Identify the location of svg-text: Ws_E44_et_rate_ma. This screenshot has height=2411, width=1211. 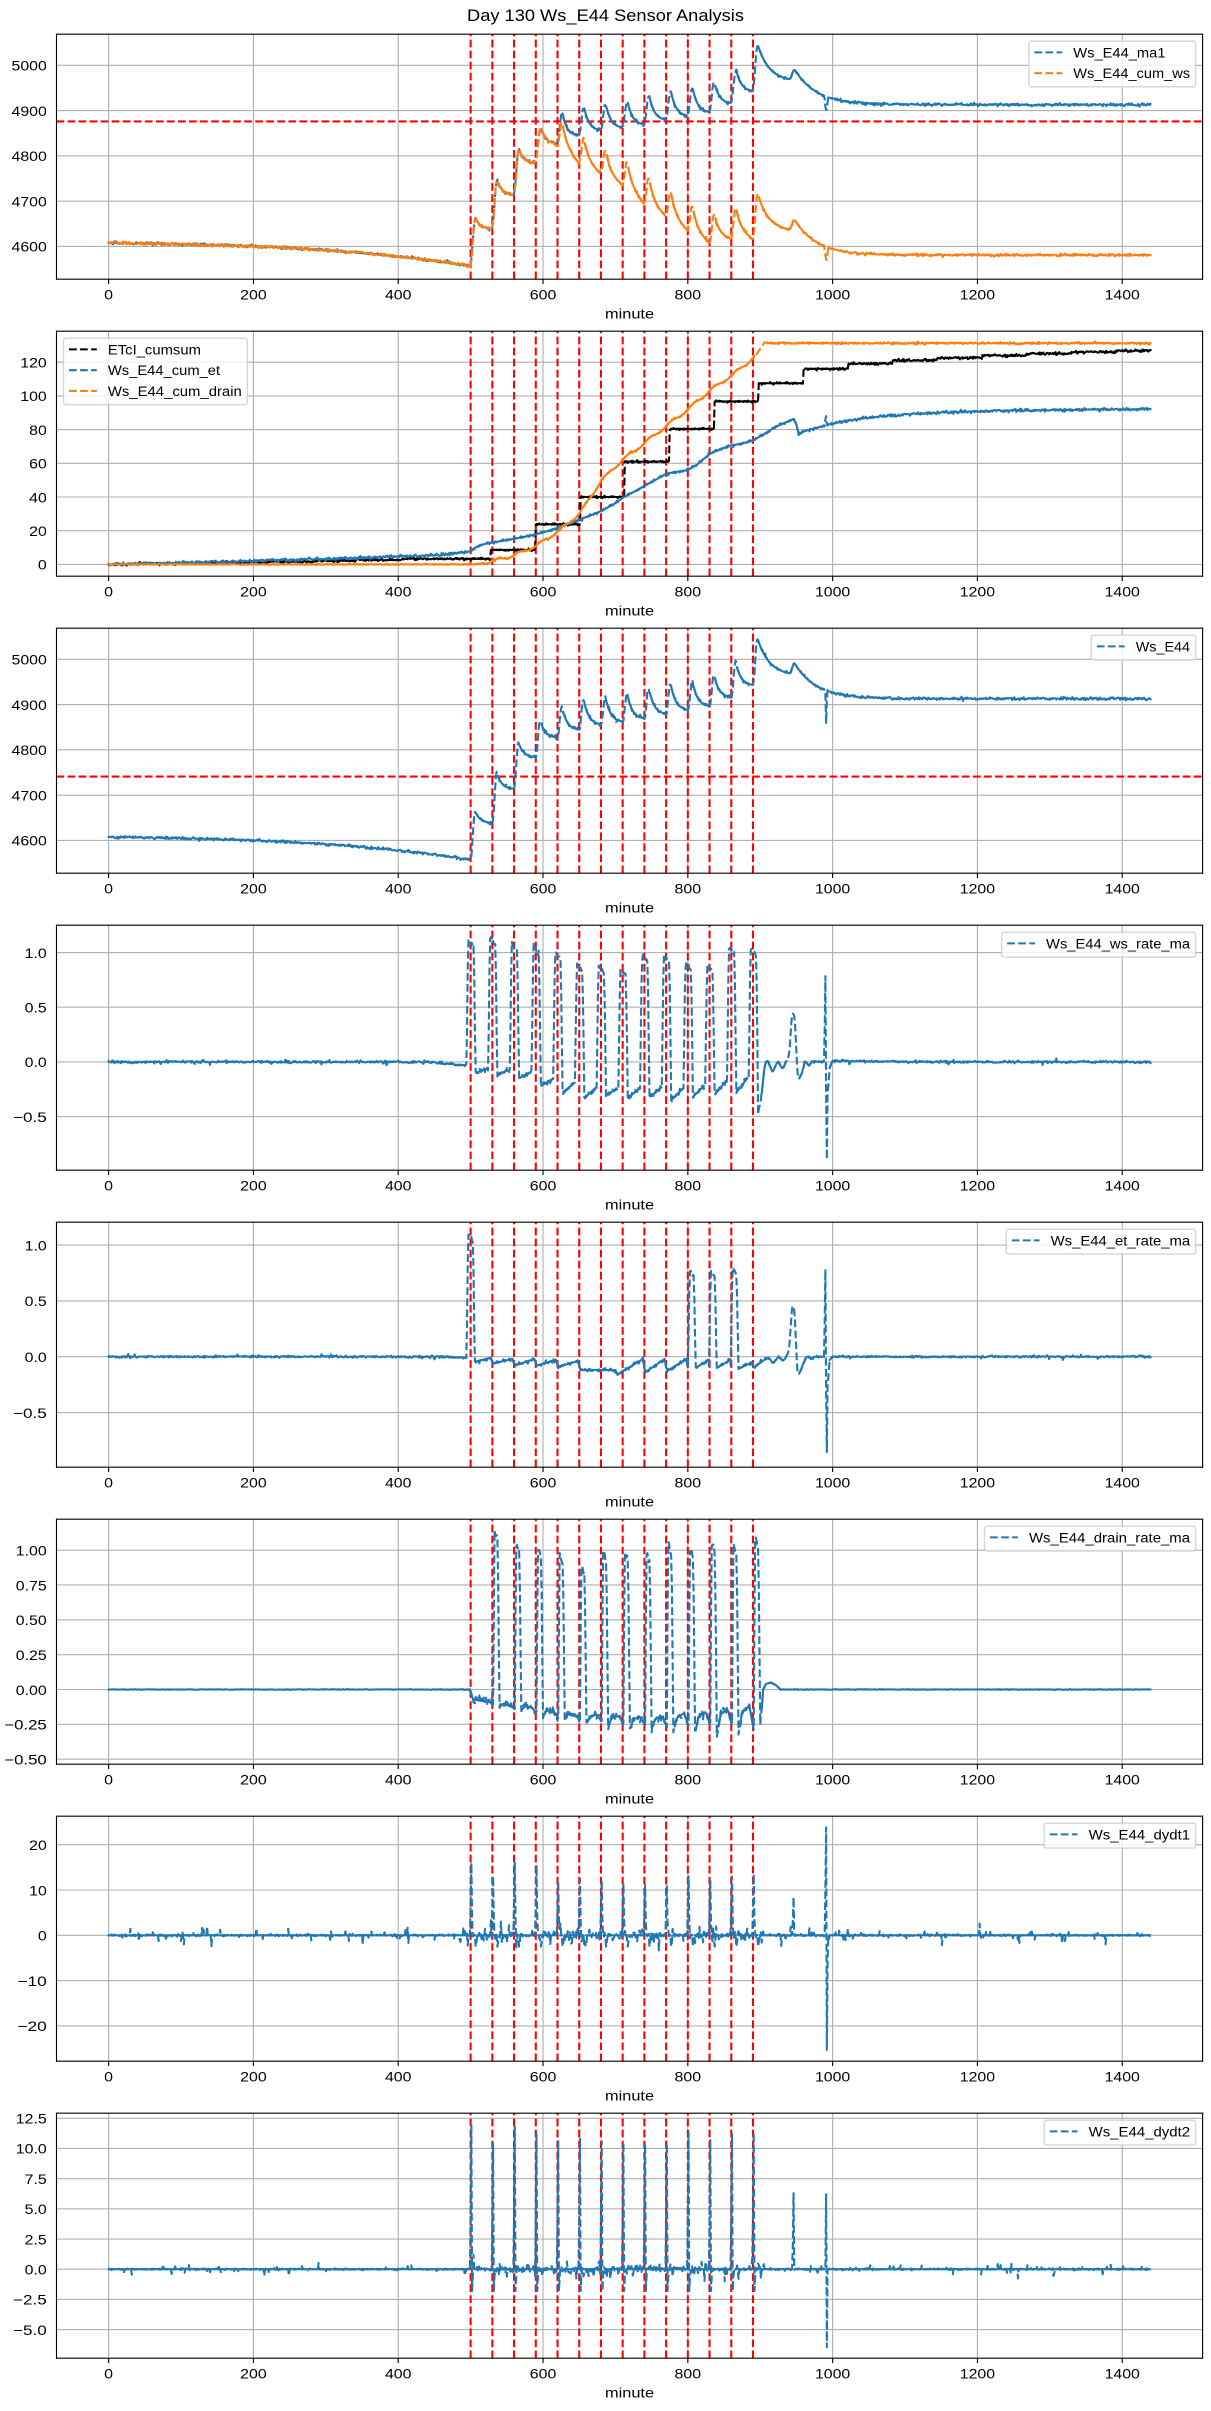
(1121, 1240).